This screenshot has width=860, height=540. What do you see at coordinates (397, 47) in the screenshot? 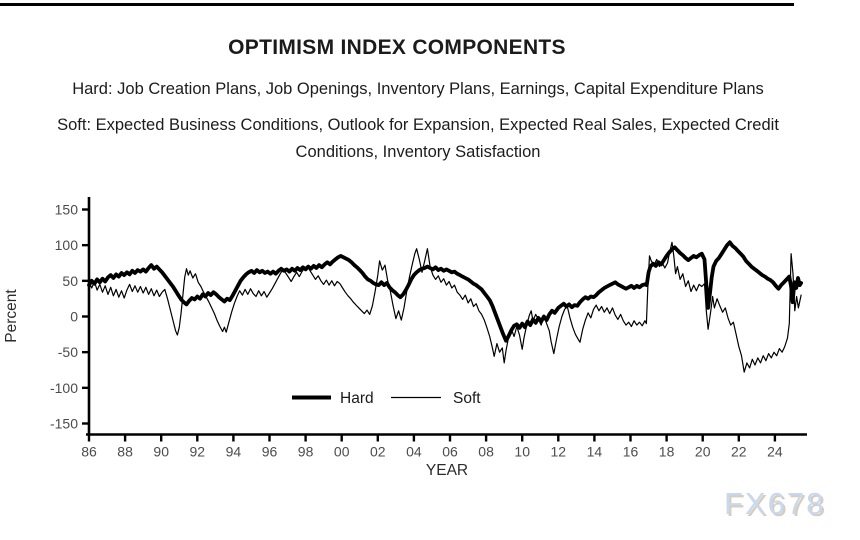
I see `page-title: OPTIMISM INDEX COMPONENTS` at bounding box center [397, 47].